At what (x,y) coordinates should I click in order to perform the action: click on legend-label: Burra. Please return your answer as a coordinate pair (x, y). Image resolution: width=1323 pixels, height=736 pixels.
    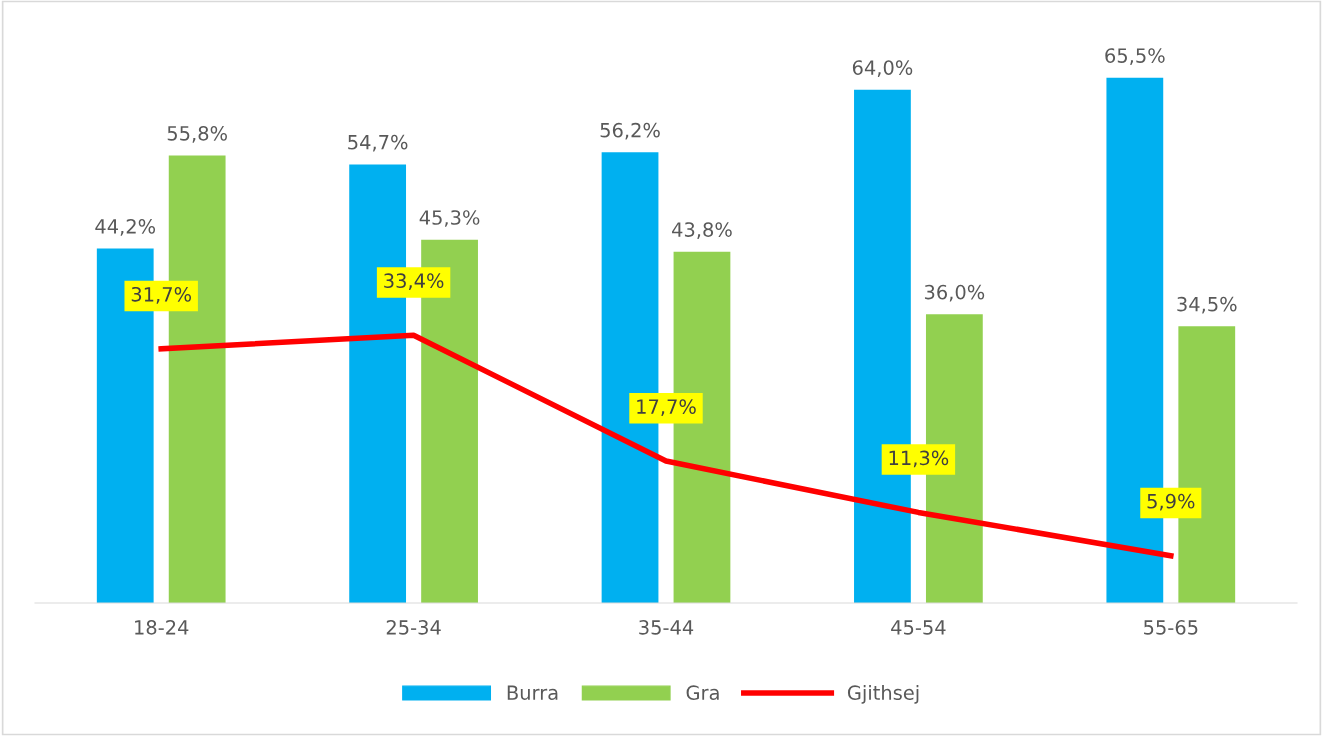
    Looking at the image, I should click on (532, 693).